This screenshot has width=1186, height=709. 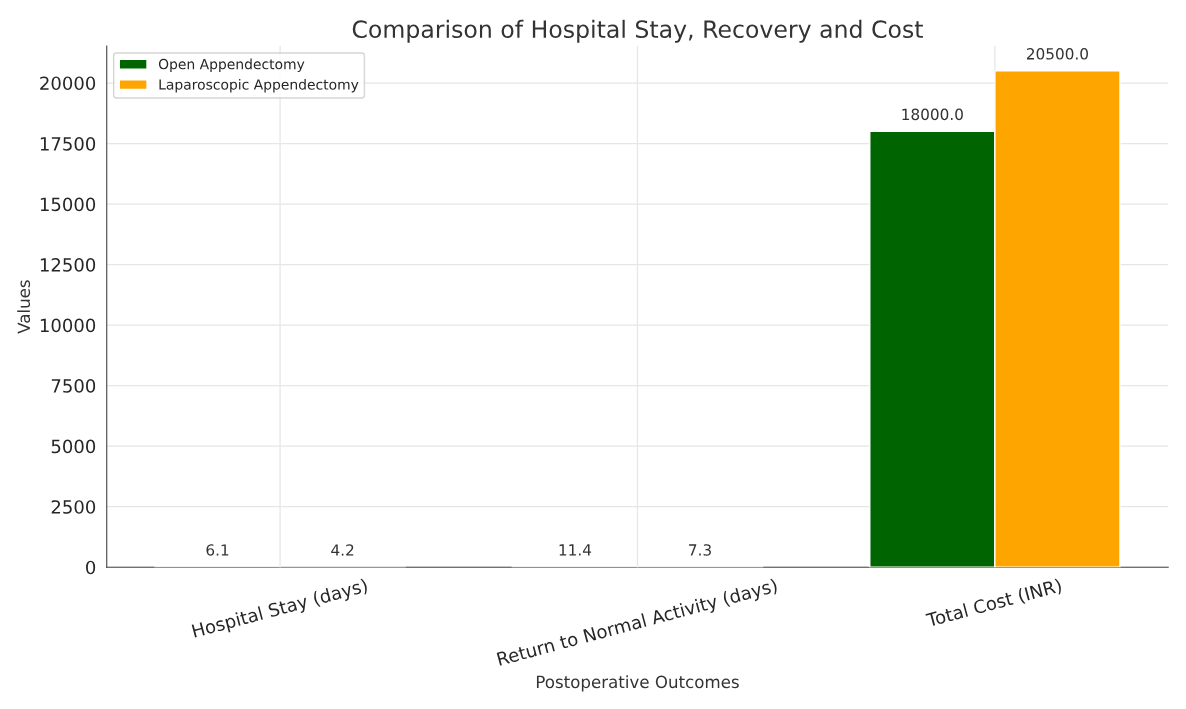 I want to click on y-tick-label: 20000, so click(x=68, y=83).